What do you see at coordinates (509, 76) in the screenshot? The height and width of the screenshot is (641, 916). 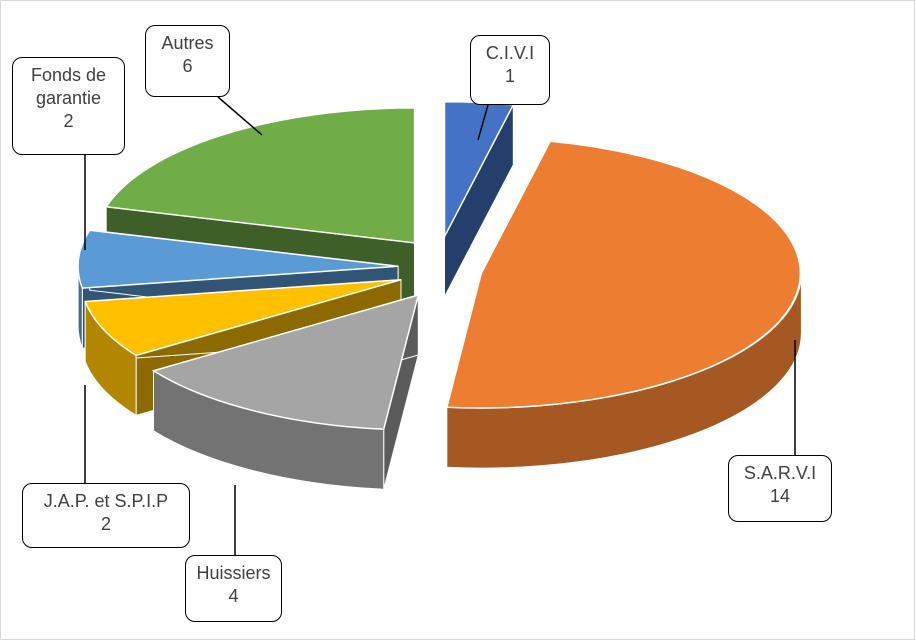 I see `label-value: 1` at bounding box center [509, 76].